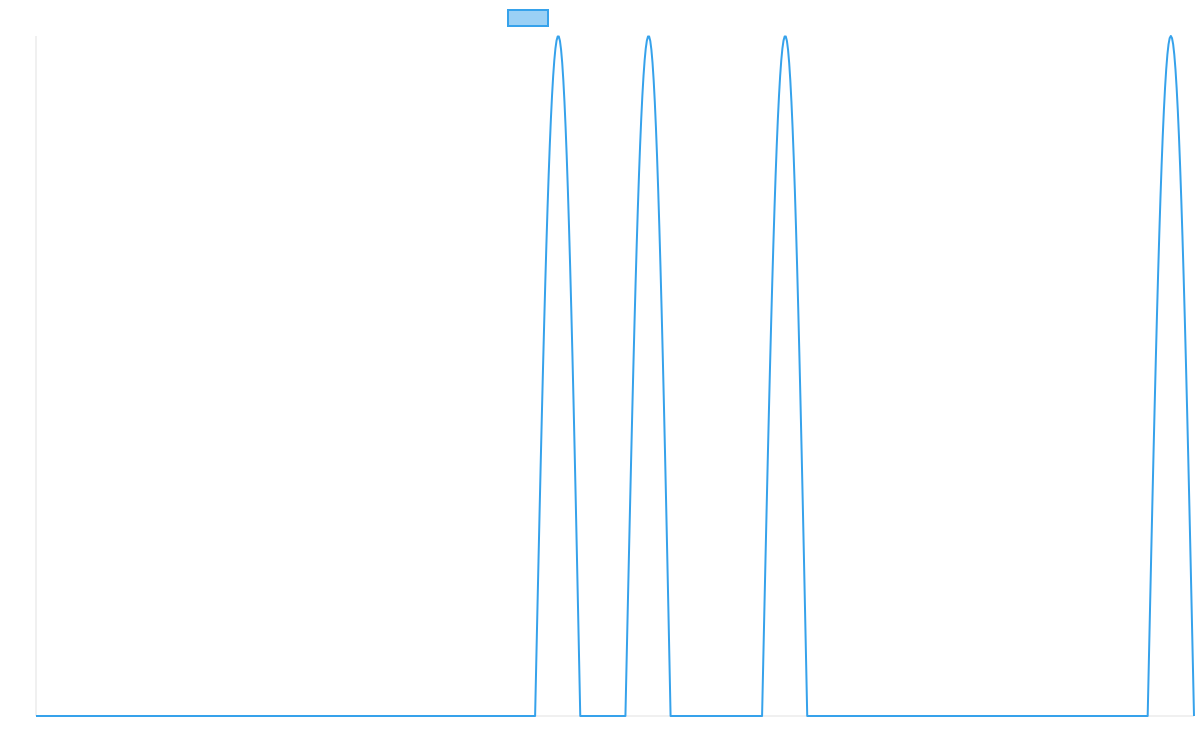 This screenshot has height=750, width=1200. I want to click on legend, so click(528, 18).